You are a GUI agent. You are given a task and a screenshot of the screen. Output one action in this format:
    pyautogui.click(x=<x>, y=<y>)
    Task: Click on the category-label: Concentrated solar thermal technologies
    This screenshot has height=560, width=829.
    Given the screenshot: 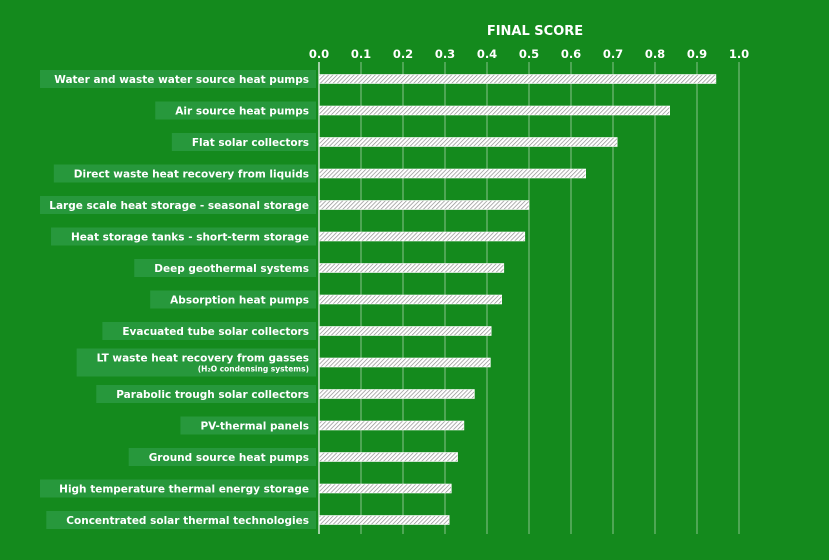 What is the action you would take?
    pyautogui.click(x=187, y=521)
    